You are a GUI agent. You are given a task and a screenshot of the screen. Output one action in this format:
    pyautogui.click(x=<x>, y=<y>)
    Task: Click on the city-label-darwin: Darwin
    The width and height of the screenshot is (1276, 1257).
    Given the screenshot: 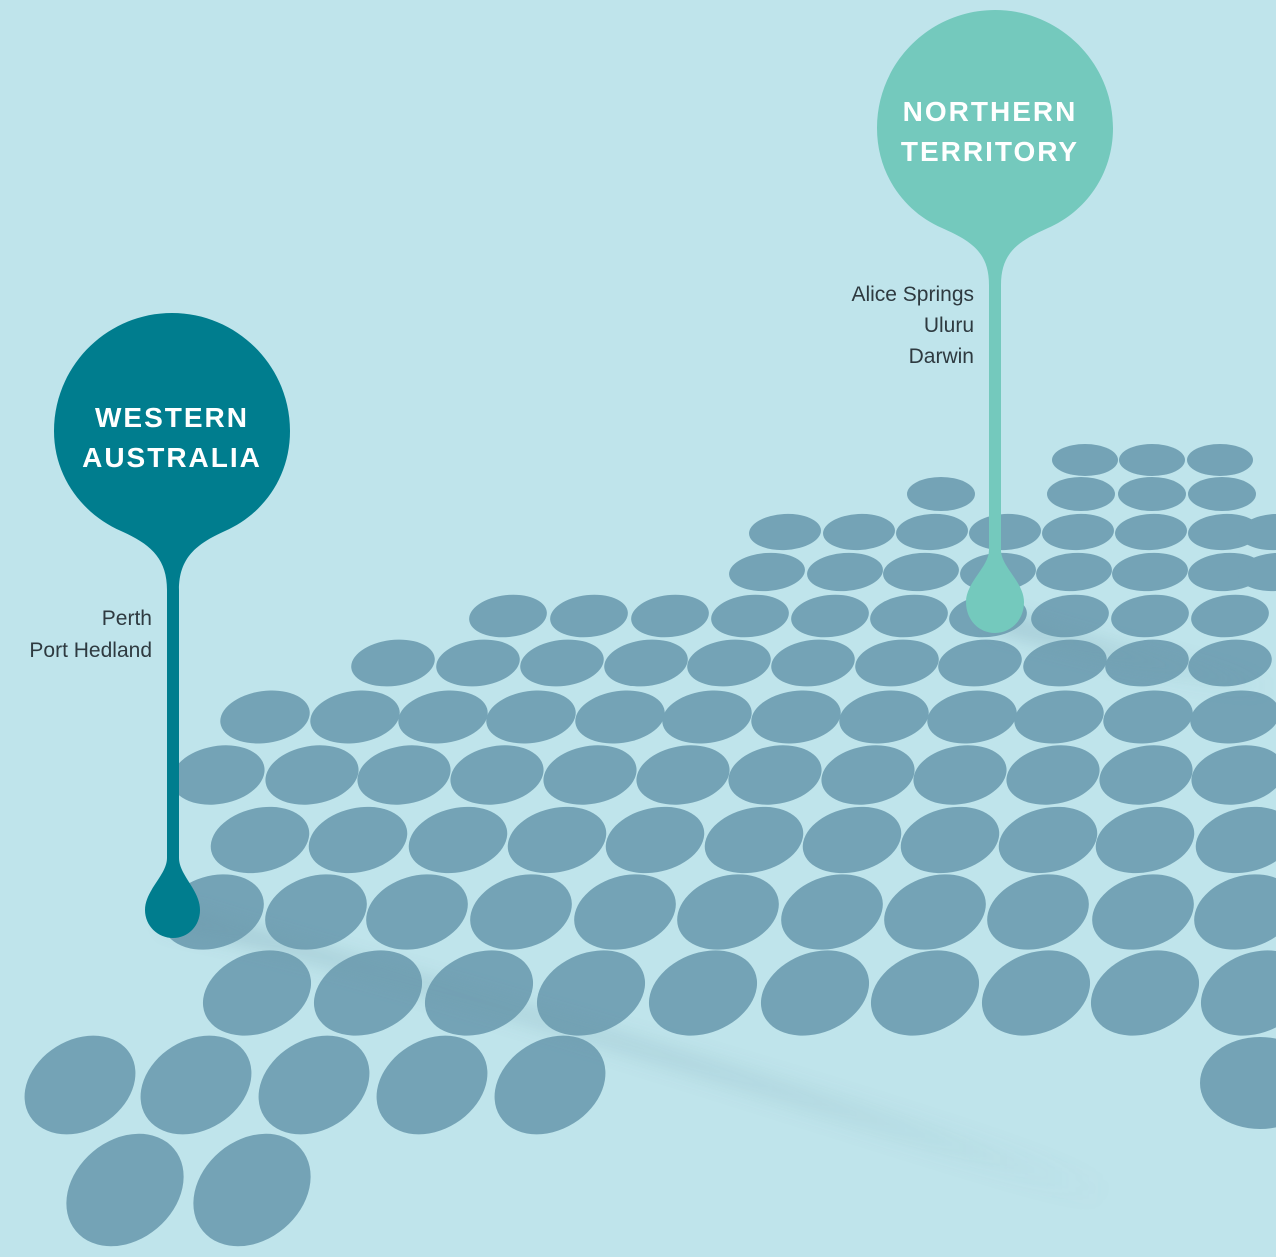 What is the action you would take?
    pyautogui.click(x=941, y=356)
    